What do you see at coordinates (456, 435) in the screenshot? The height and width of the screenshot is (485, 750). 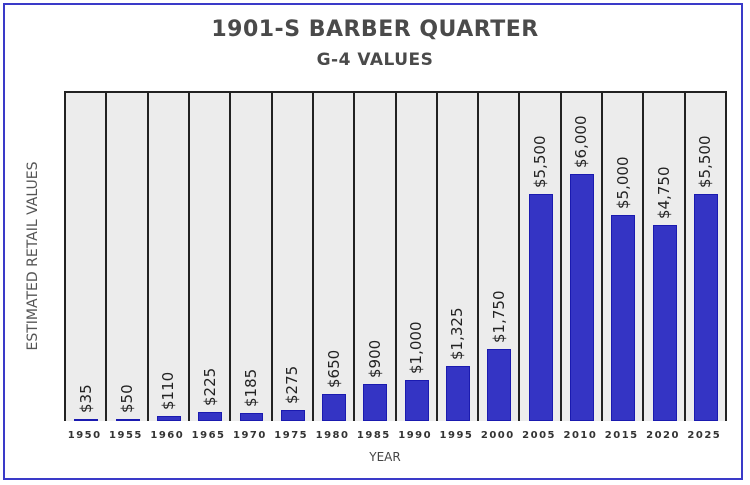 I see `x-tick-label: 1995` at bounding box center [456, 435].